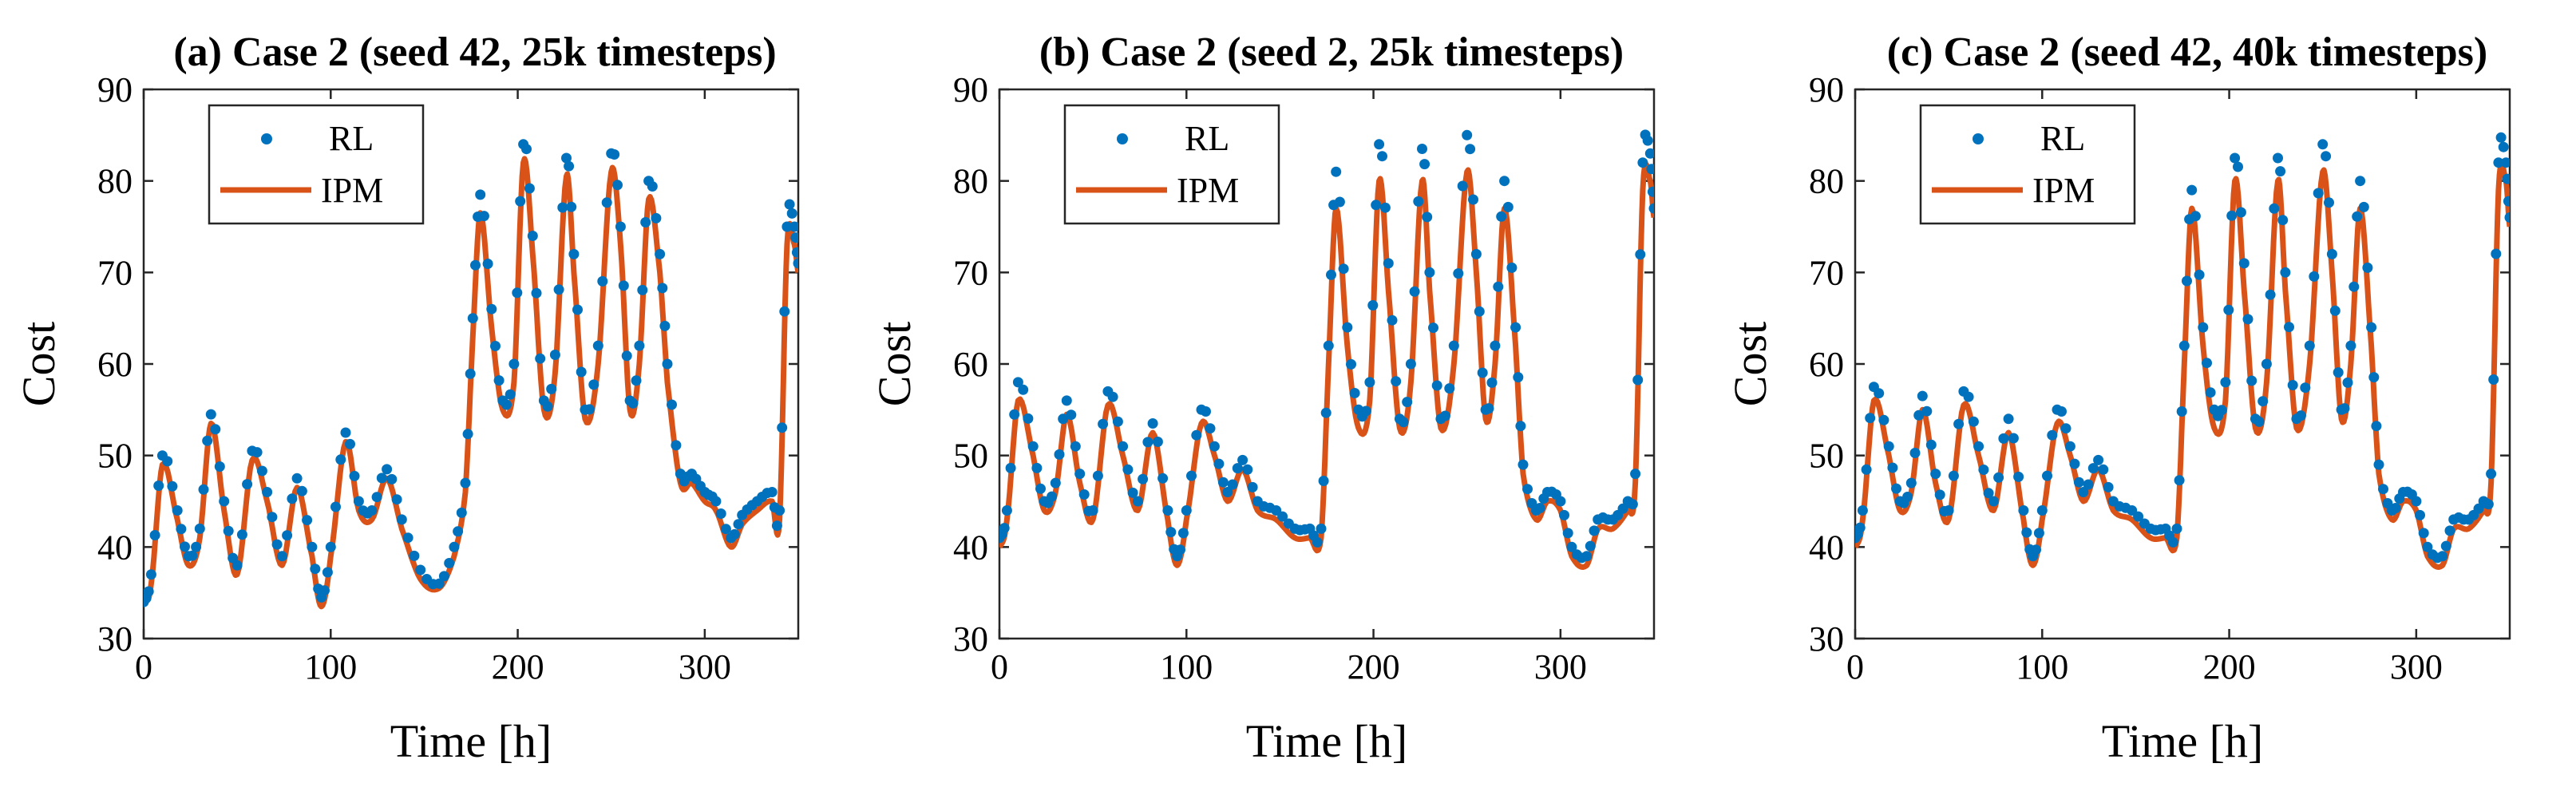 The image size is (2576, 795). What do you see at coordinates (2187, 52) in the screenshot?
I see `chart-title: (c) Case 2 (seed 42, 40k timesteps)` at bounding box center [2187, 52].